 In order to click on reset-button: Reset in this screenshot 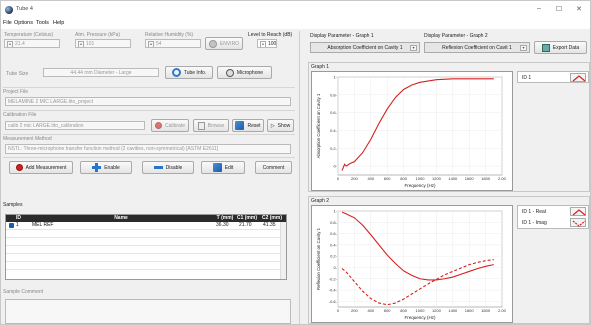, I will do `click(248, 125)`.